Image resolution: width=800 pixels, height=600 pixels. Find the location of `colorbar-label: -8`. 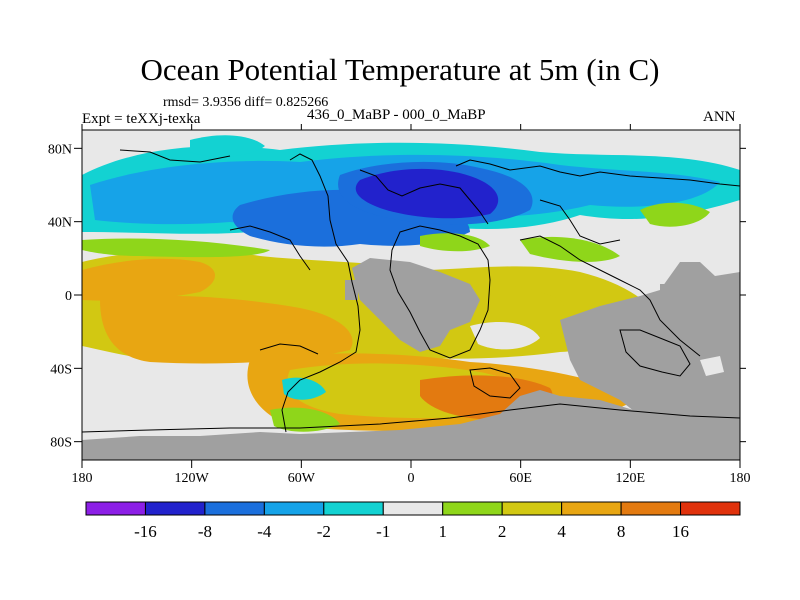

colorbar-label: -8 is located at coordinates (205, 531).